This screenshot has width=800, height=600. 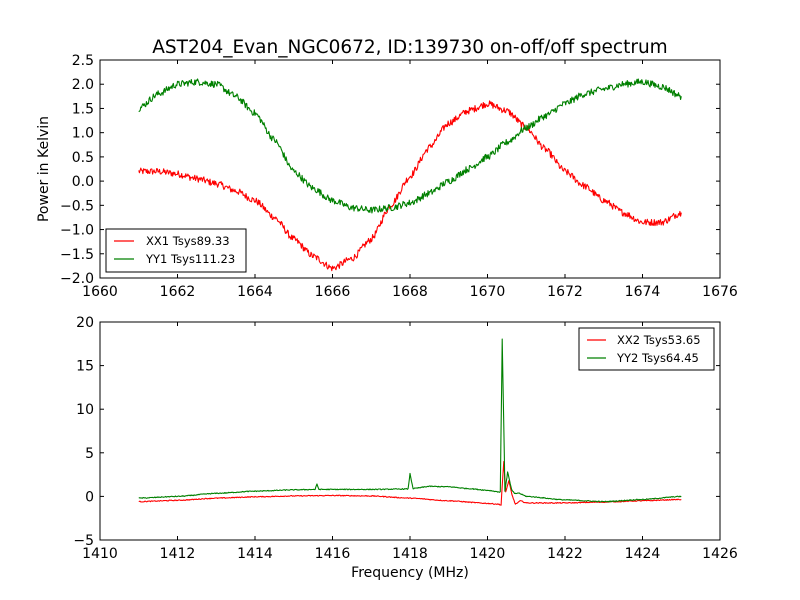 I want to click on top-x-tick-label: 1676, so click(x=720, y=292).